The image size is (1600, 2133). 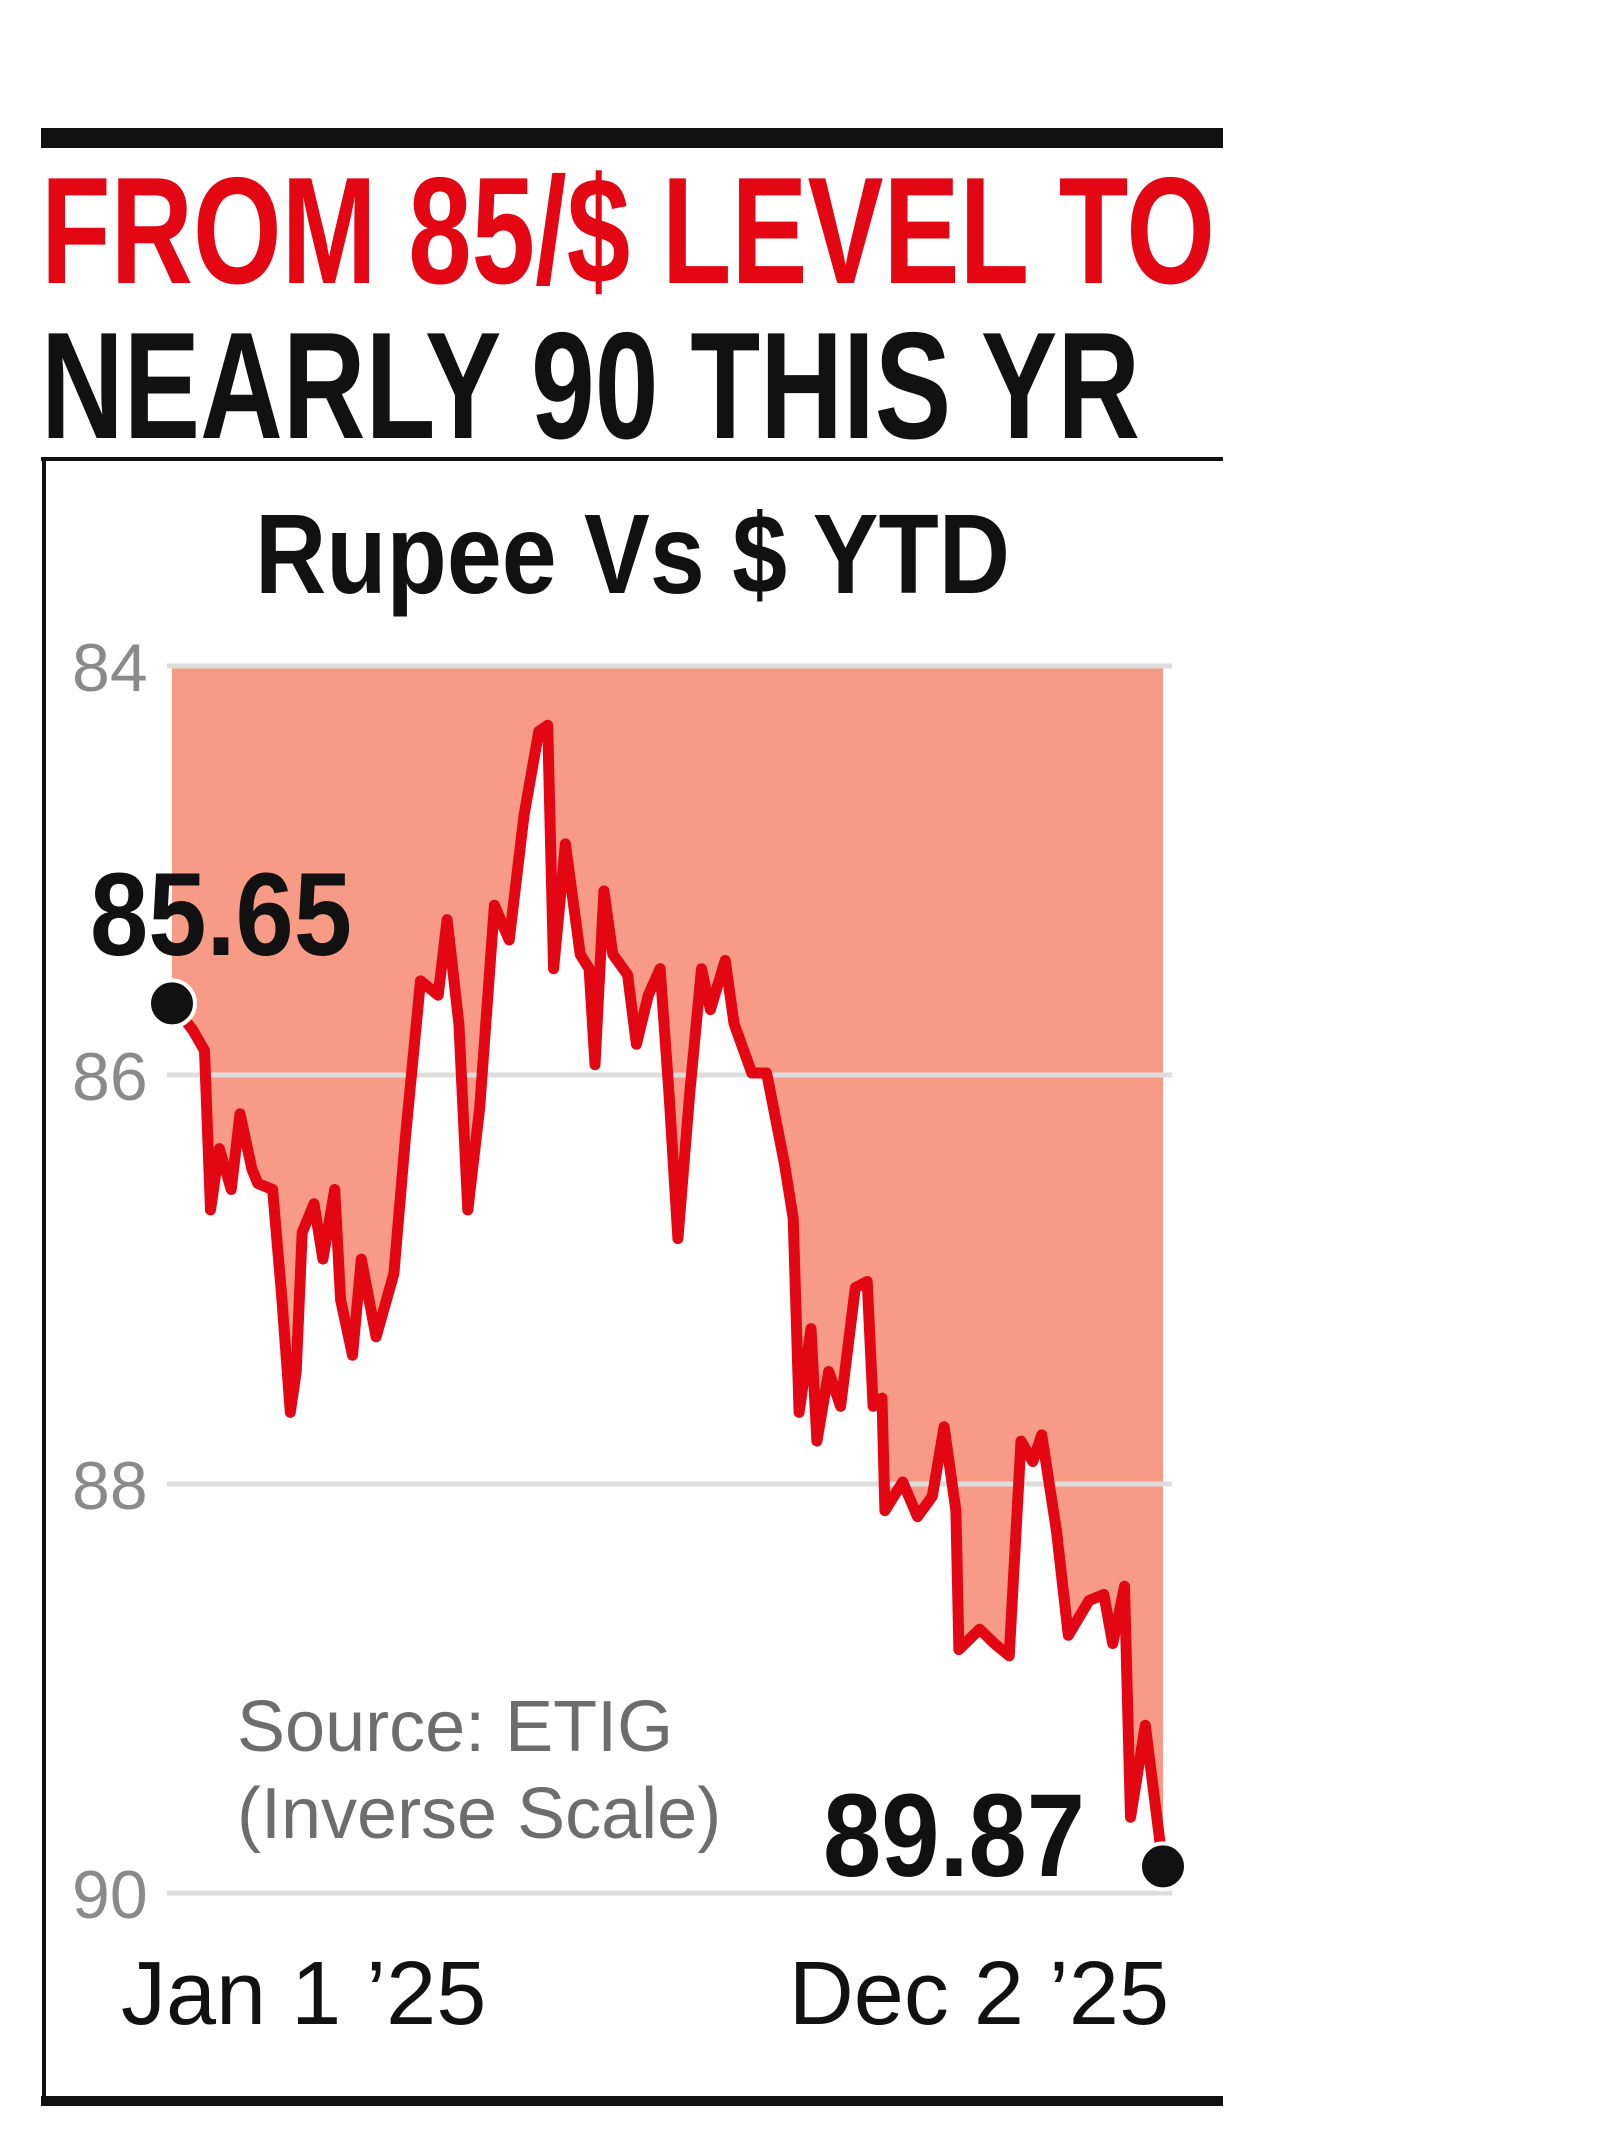 What do you see at coordinates (1163, 1866) in the screenshot?
I see `end-point` at bounding box center [1163, 1866].